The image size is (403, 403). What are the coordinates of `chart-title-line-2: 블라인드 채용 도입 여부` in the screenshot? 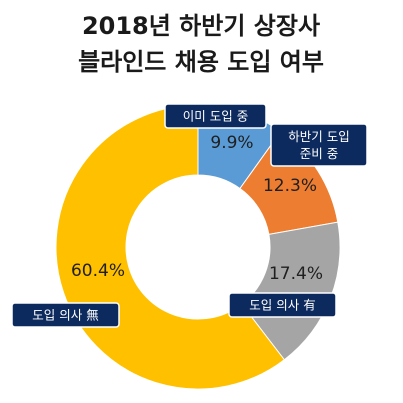 It's located at (201, 62).